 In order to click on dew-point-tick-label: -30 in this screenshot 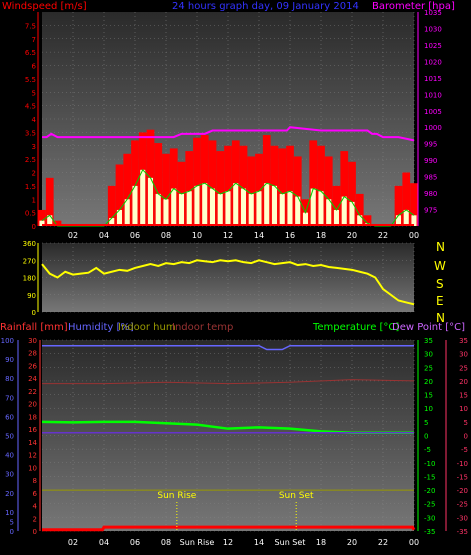, I will do `click(462, 518)`.